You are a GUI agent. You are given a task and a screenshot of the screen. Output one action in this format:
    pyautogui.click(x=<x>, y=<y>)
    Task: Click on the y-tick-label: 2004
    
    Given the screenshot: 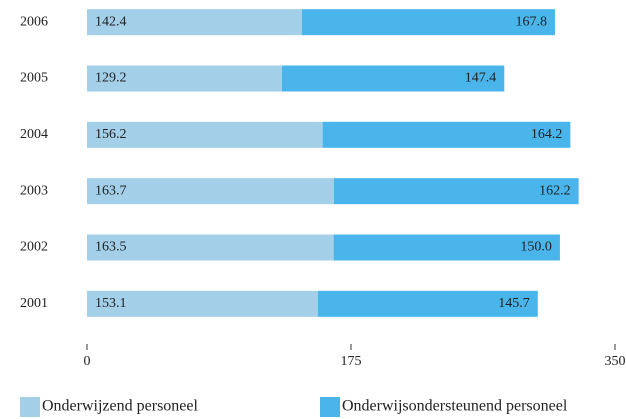 What is the action you would take?
    pyautogui.click(x=34, y=134)
    